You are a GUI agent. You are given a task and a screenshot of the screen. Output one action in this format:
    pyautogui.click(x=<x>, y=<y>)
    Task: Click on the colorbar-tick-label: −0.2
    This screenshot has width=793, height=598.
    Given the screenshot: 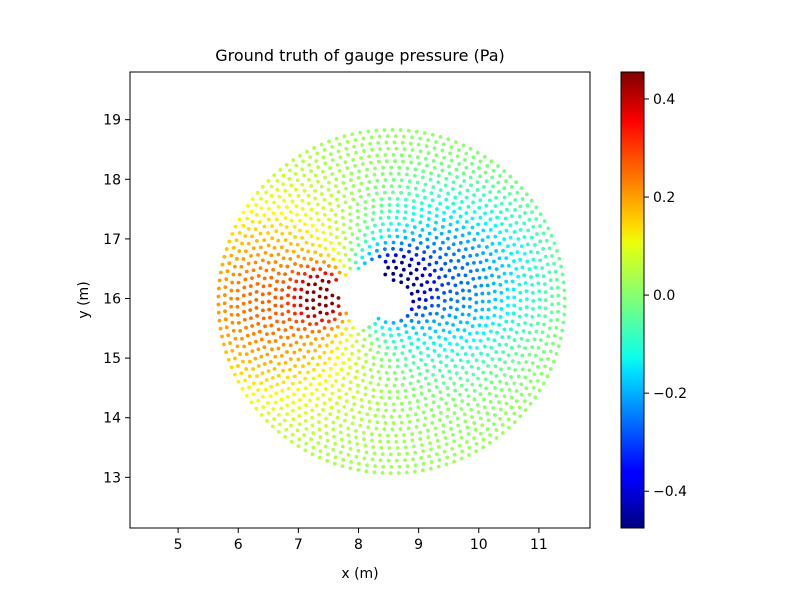 What is the action you would take?
    pyautogui.click(x=670, y=394)
    